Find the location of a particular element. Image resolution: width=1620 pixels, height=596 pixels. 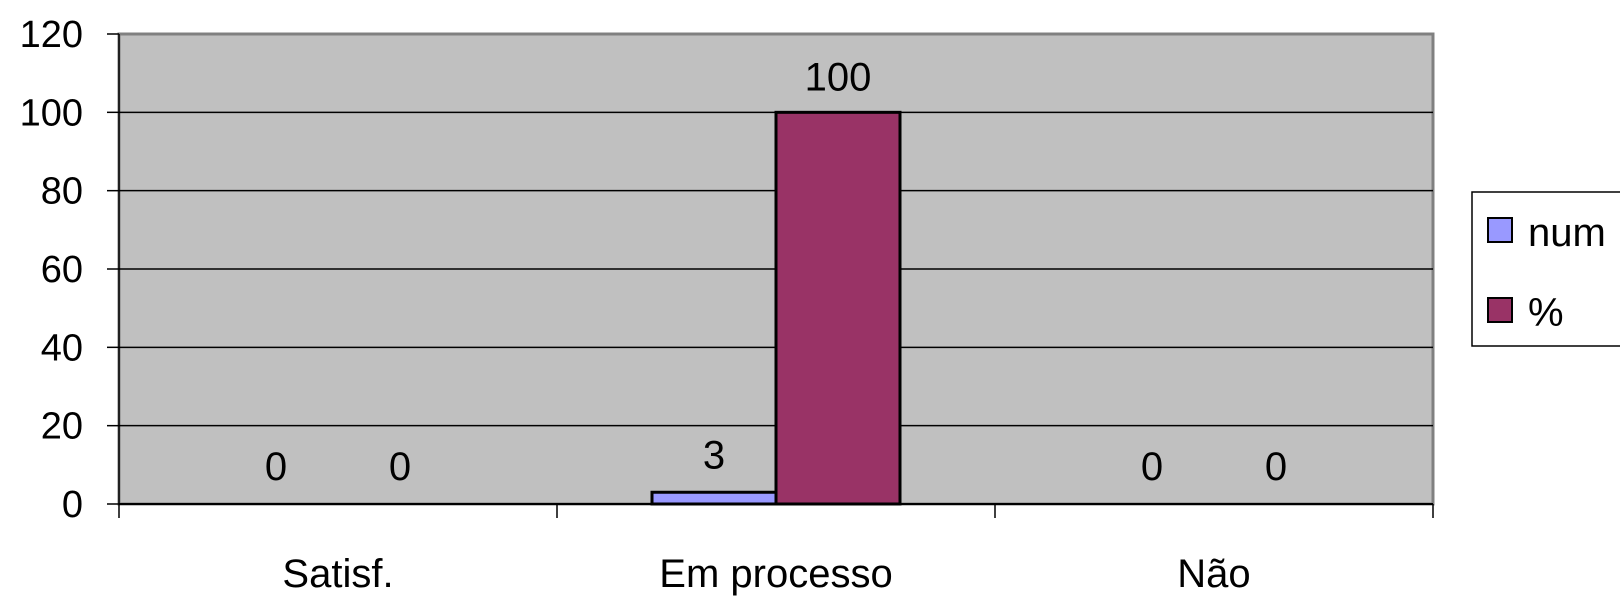

x-category-label: Não is located at coordinates (1213, 574).